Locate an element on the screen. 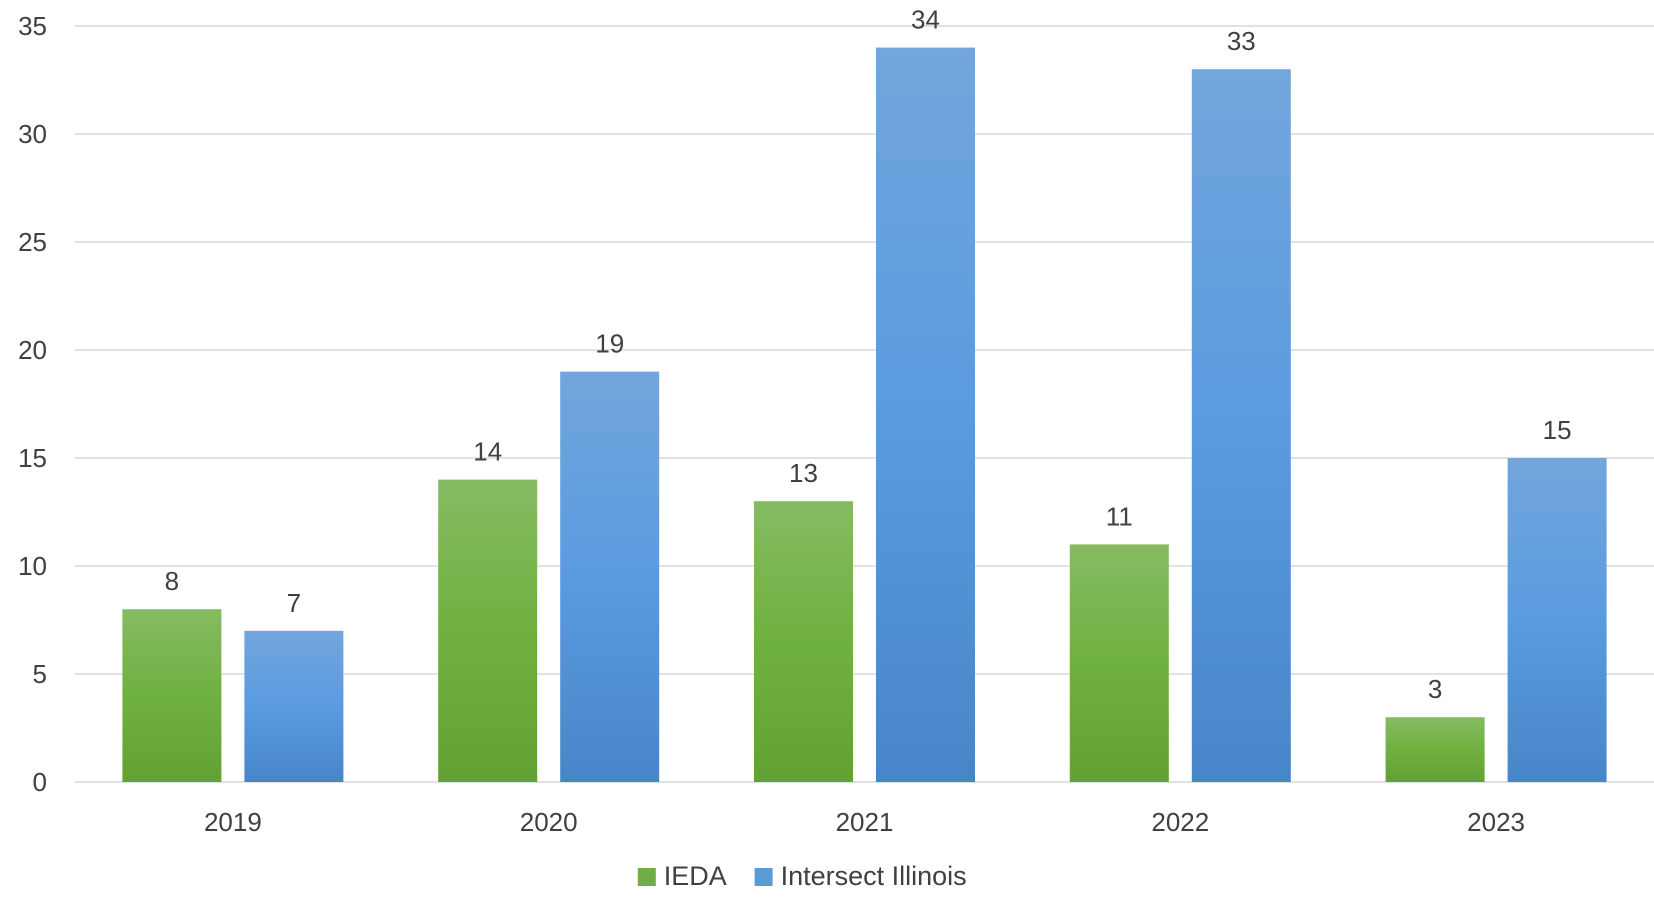 The image size is (1654, 902). data-label: 8 is located at coordinates (172, 581).